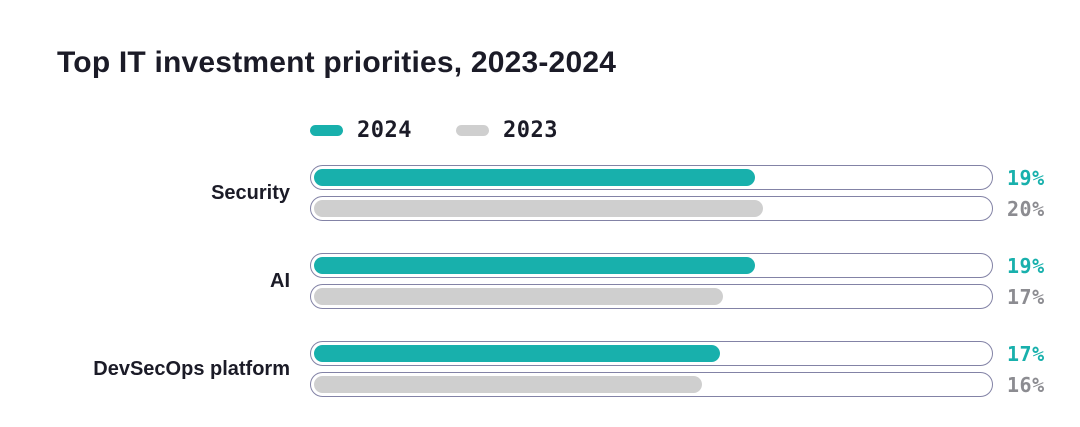 The height and width of the screenshot is (427, 1080). What do you see at coordinates (434, 130) in the screenshot?
I see `chart-legend: 2024 2023` at bounding box center [434, 130].